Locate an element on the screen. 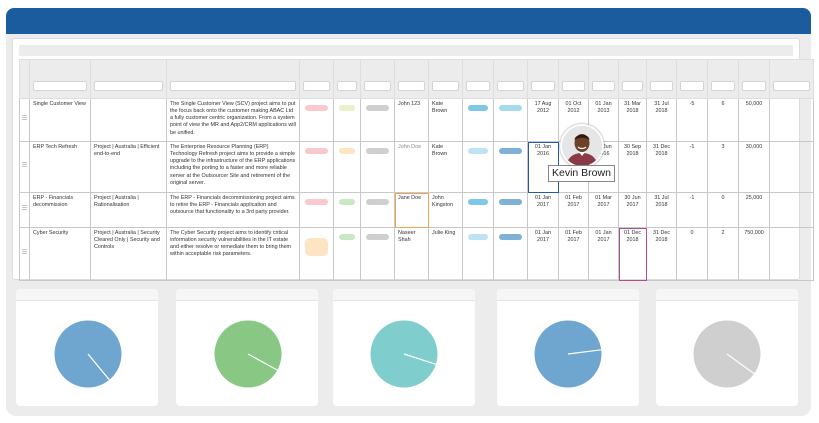 This screenshot has width=819, height=423. project-category-cell: Project | Australia | Rationalisation is located at coordinates (128, 210).